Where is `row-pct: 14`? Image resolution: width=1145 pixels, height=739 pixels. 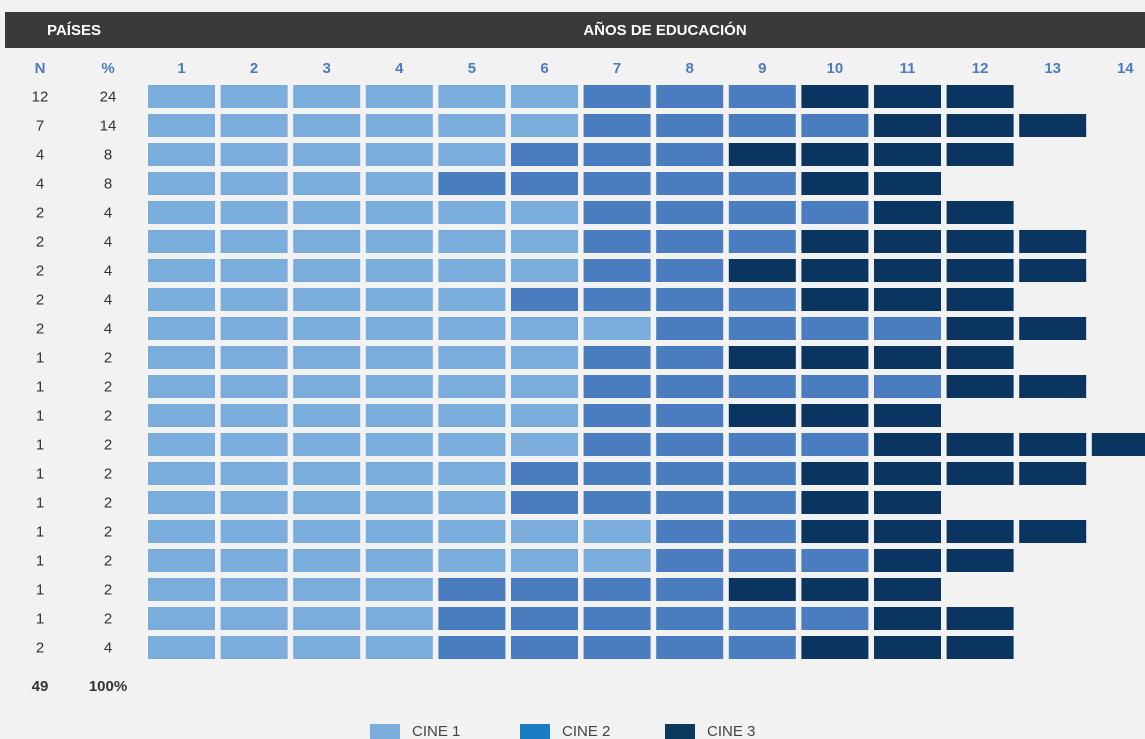
row-pct: 14 is located at coordinates (108, 125).